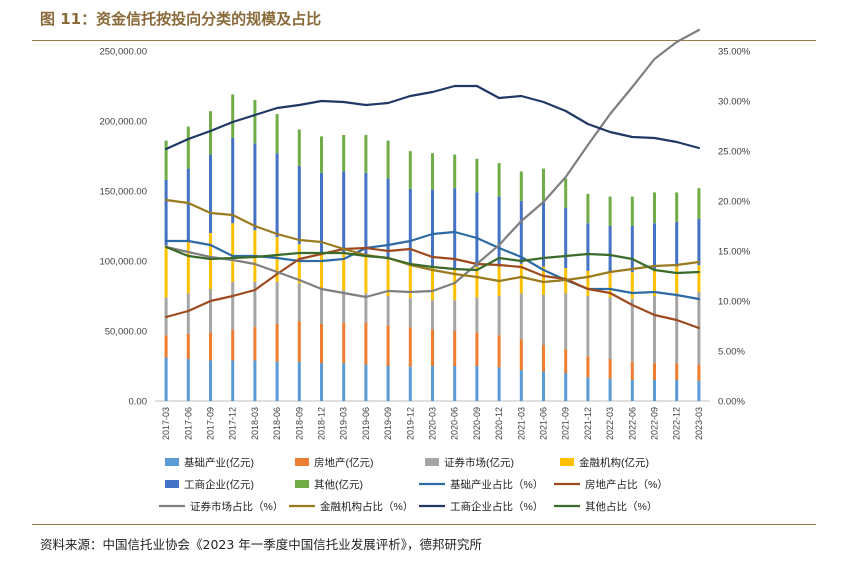 Image resolution: width=842 pixels, height=563 pixels. I want to click on right-tick-label: 10.00%, so click(734, 302).